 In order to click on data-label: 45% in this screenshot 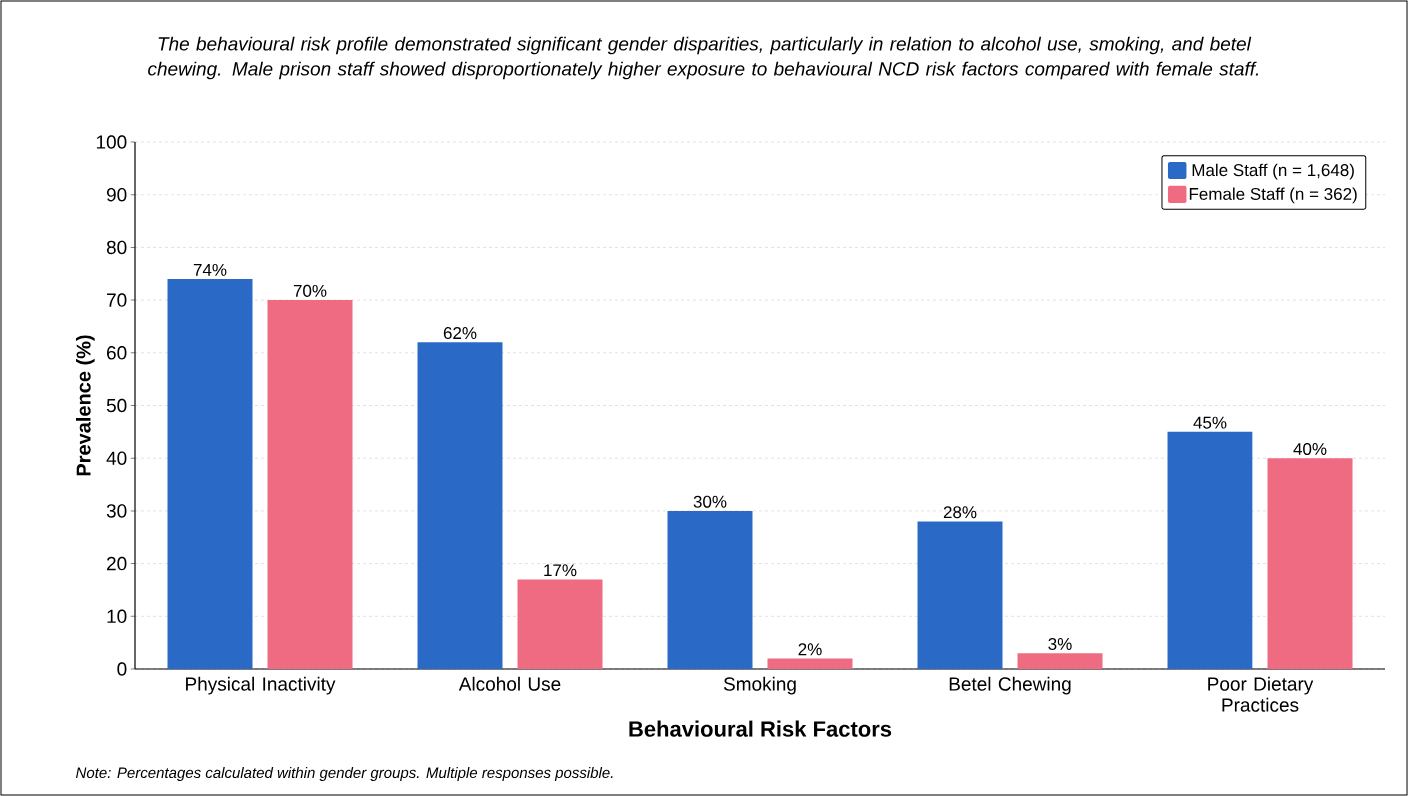, I will do `click(1210, 422)`.